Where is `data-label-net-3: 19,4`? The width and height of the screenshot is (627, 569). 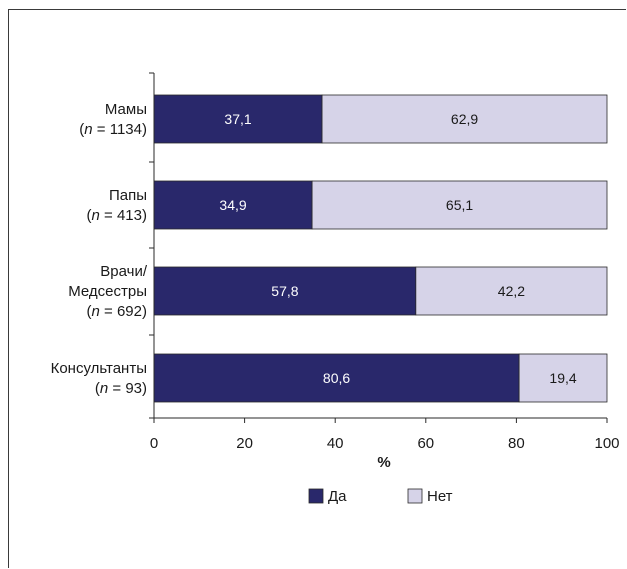
data-label-net-3: 19,4 is located at coordinates (562, 378).